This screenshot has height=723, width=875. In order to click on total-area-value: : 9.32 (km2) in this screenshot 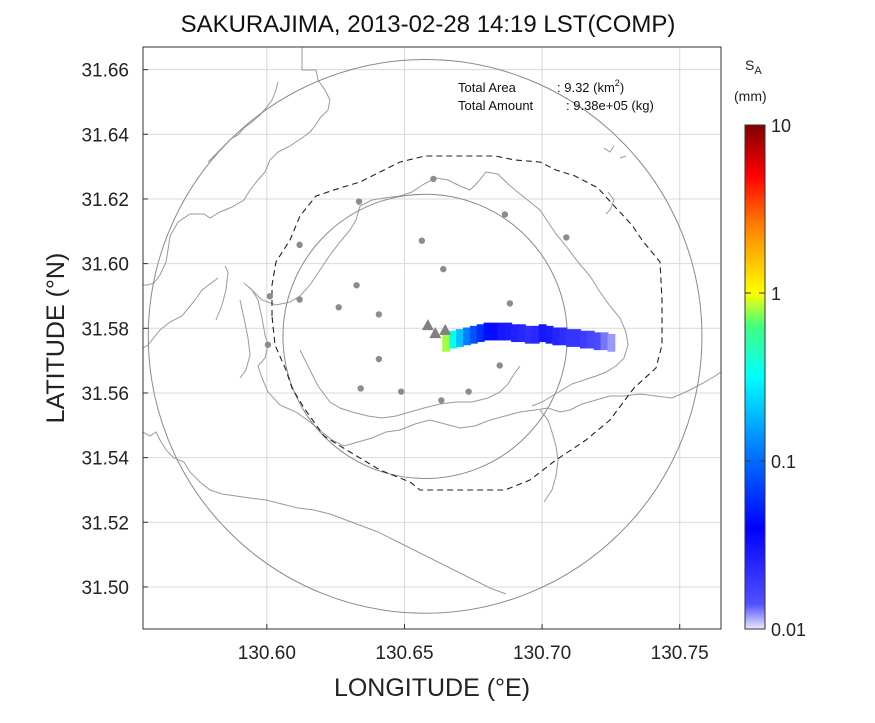, I will do `click(590, 86)`.